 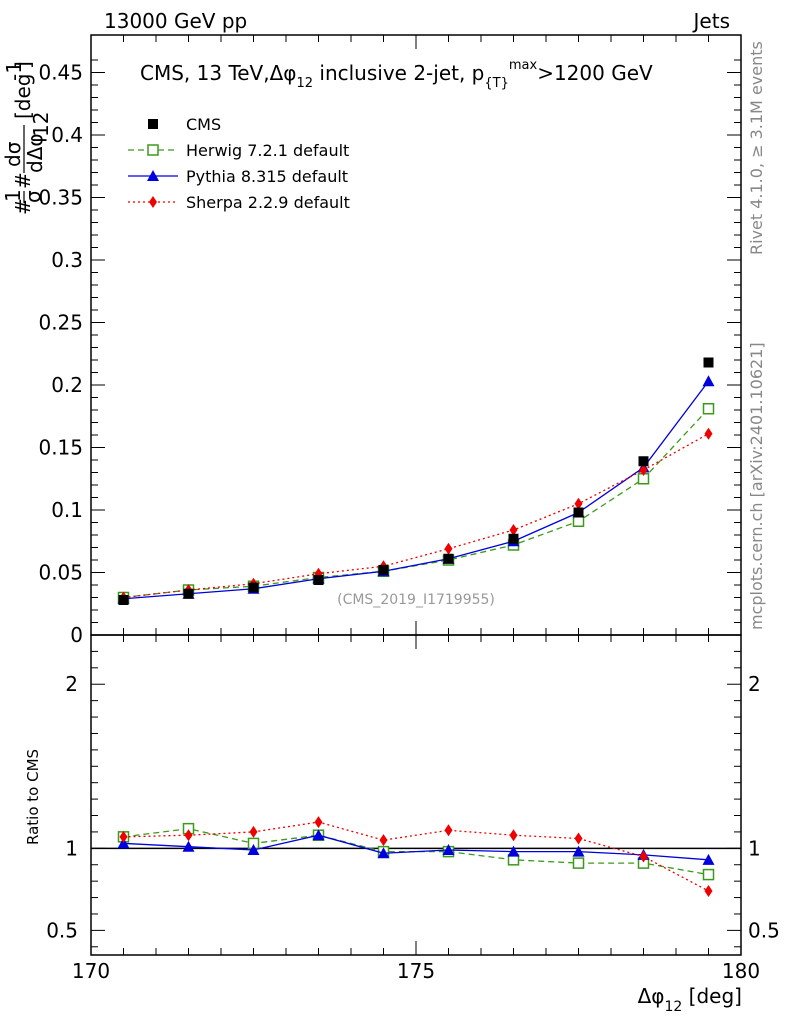 What do you see at coordinates (33, 196) in the screenshot?
I see `svg-text: σ` at bounding box center [33, 196].